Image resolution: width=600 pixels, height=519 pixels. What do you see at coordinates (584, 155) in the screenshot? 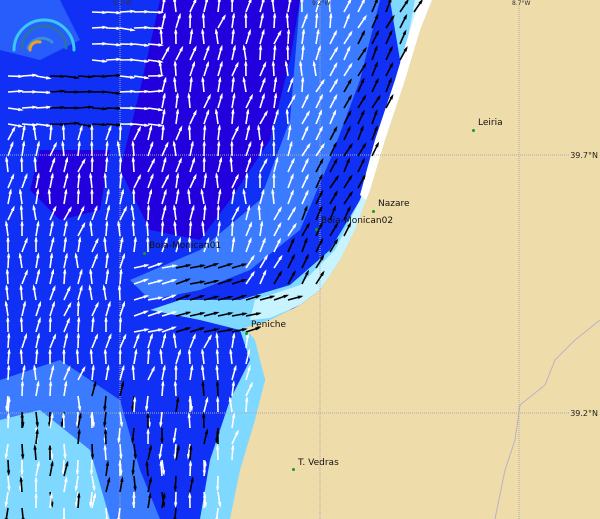
I see `latitude-label: 39.7°N` at bounding box center [584, 155].